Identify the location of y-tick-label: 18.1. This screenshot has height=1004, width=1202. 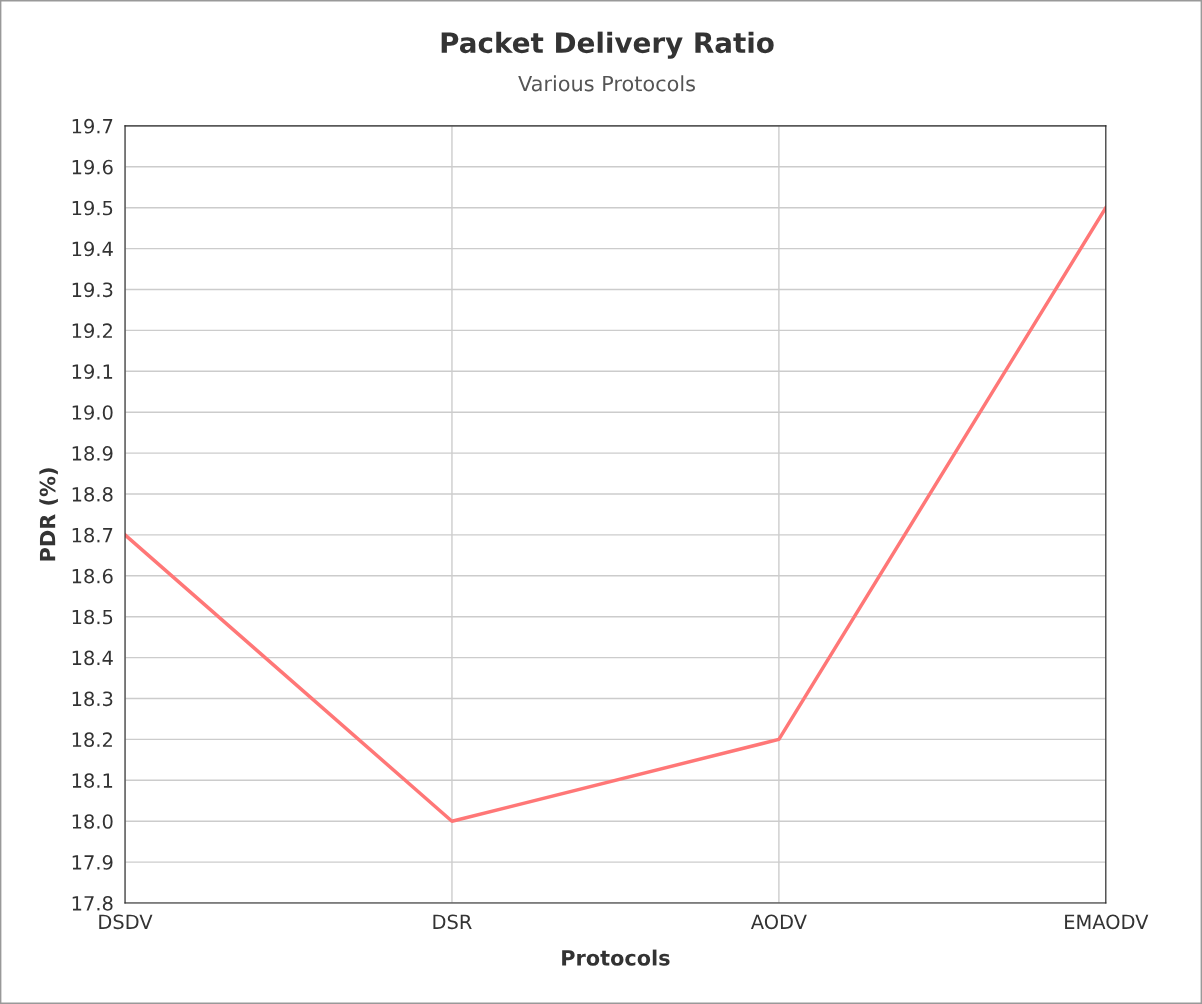
(92, 780).